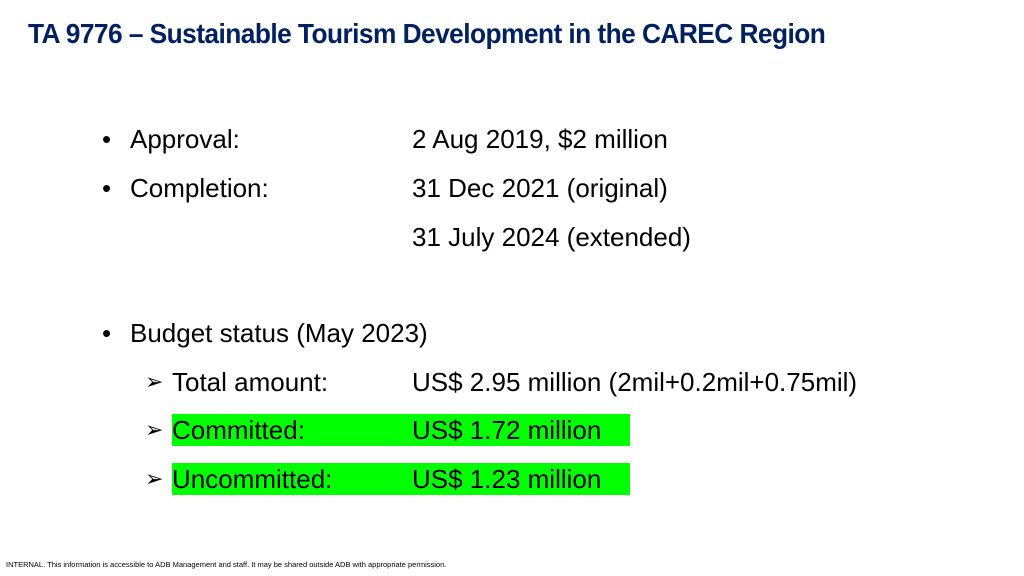 The image size is (1024, 576). Describe the element at coordinates (540, 188) in the screenshot. I see `completion-original-value: 31 Dec 2021 (original)` at that location.